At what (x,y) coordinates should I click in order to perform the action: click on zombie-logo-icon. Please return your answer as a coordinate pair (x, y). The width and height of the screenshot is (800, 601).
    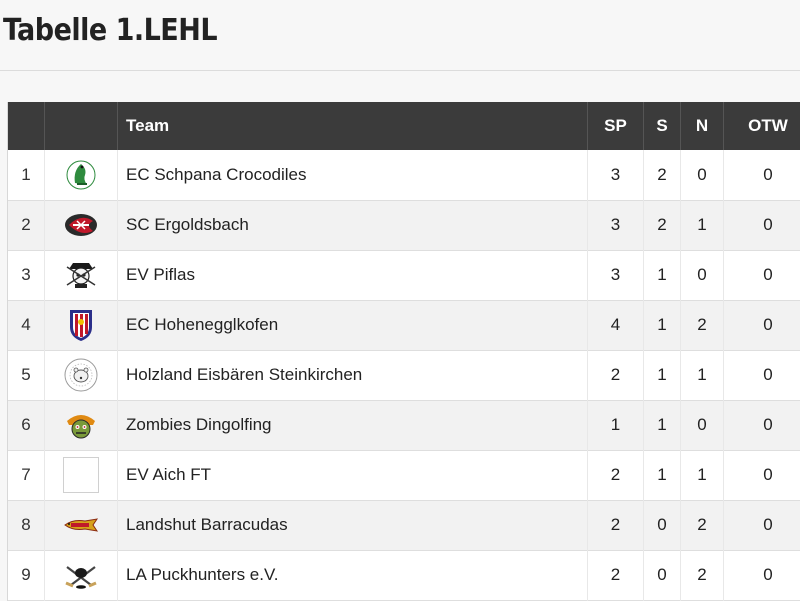
    Looking at the image, I should click on (81, 425).